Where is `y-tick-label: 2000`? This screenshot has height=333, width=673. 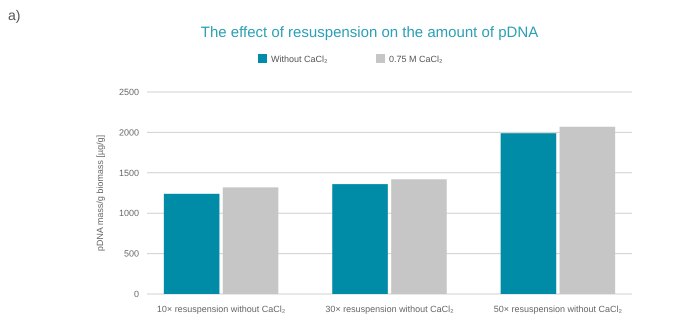 y-tick-label: 2000 is located at coordinates (128, 132).